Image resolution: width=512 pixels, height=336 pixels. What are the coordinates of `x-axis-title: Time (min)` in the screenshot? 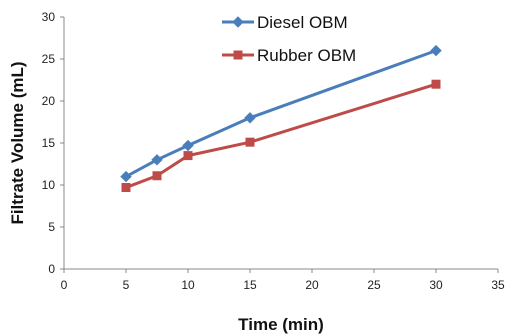 It's located at (281, 324).